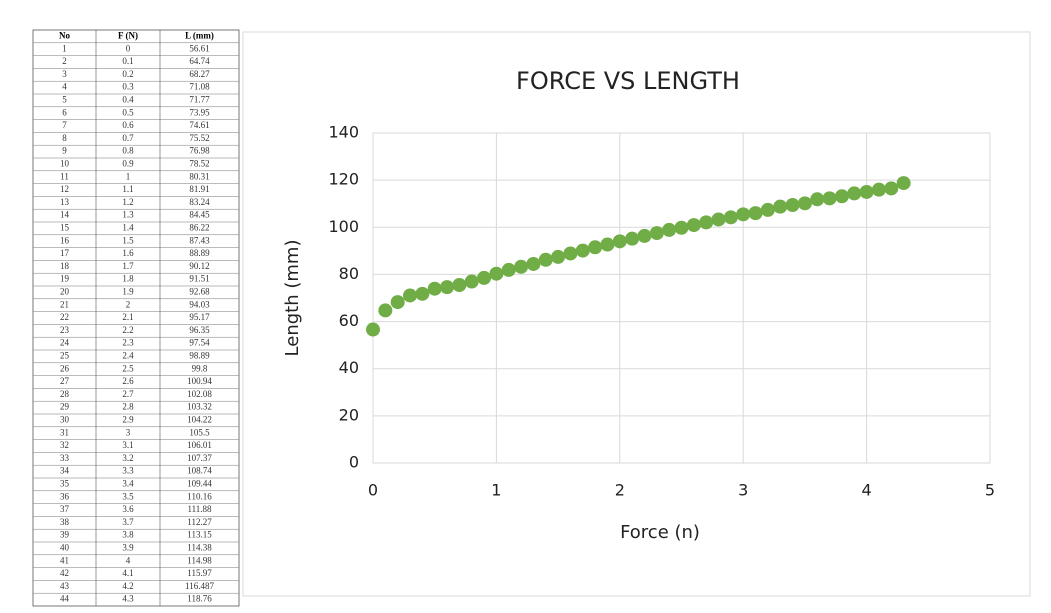 This screenshot has height=613, width=1051. Describe the element at coordinates (199, 215) in the screenshot. I see `table-cell: 84.45` at that location.